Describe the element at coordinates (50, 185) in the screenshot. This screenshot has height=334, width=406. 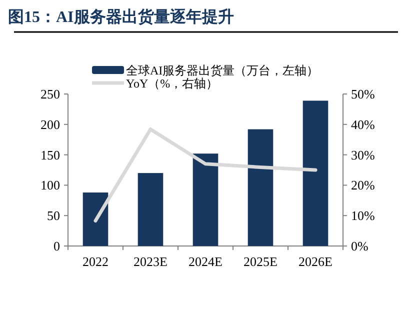
I see `y-tick-label: 100` at that location.